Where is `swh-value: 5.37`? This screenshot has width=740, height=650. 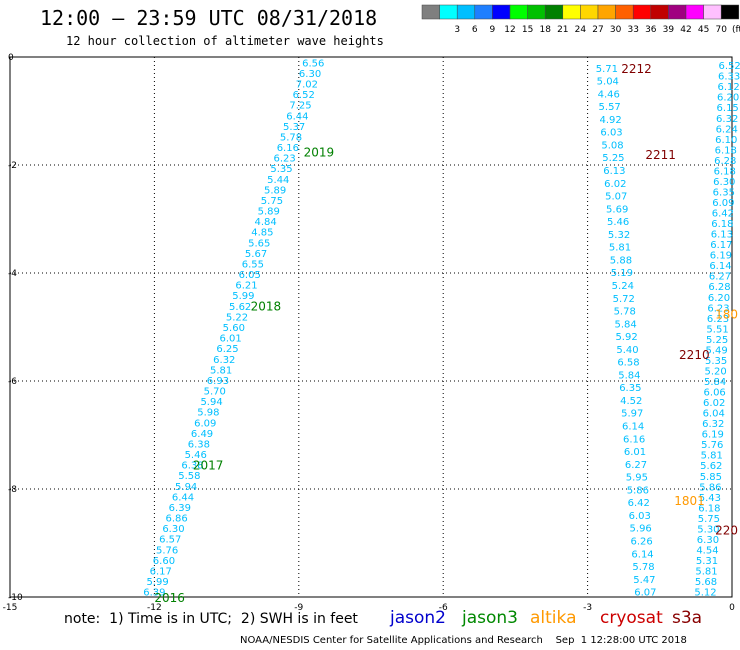
swh-value: 5.37 is located at coordinates (294, 127).